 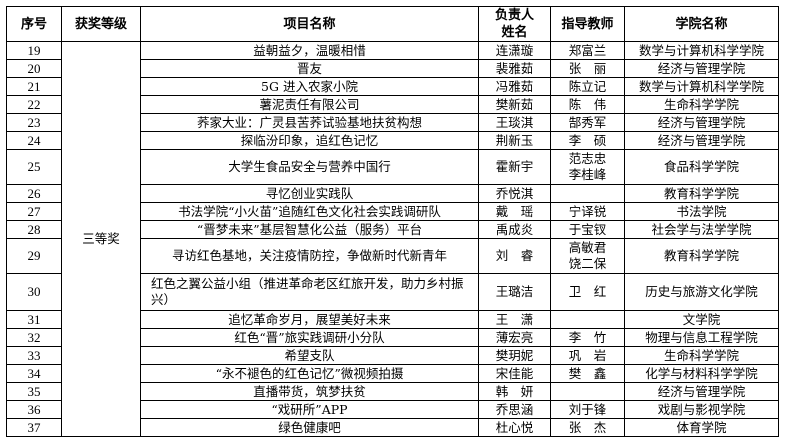 I want to click on table-row: 20 晋友 裴雅茹张 丽经济与管理学院, so click(x=392, y=68).